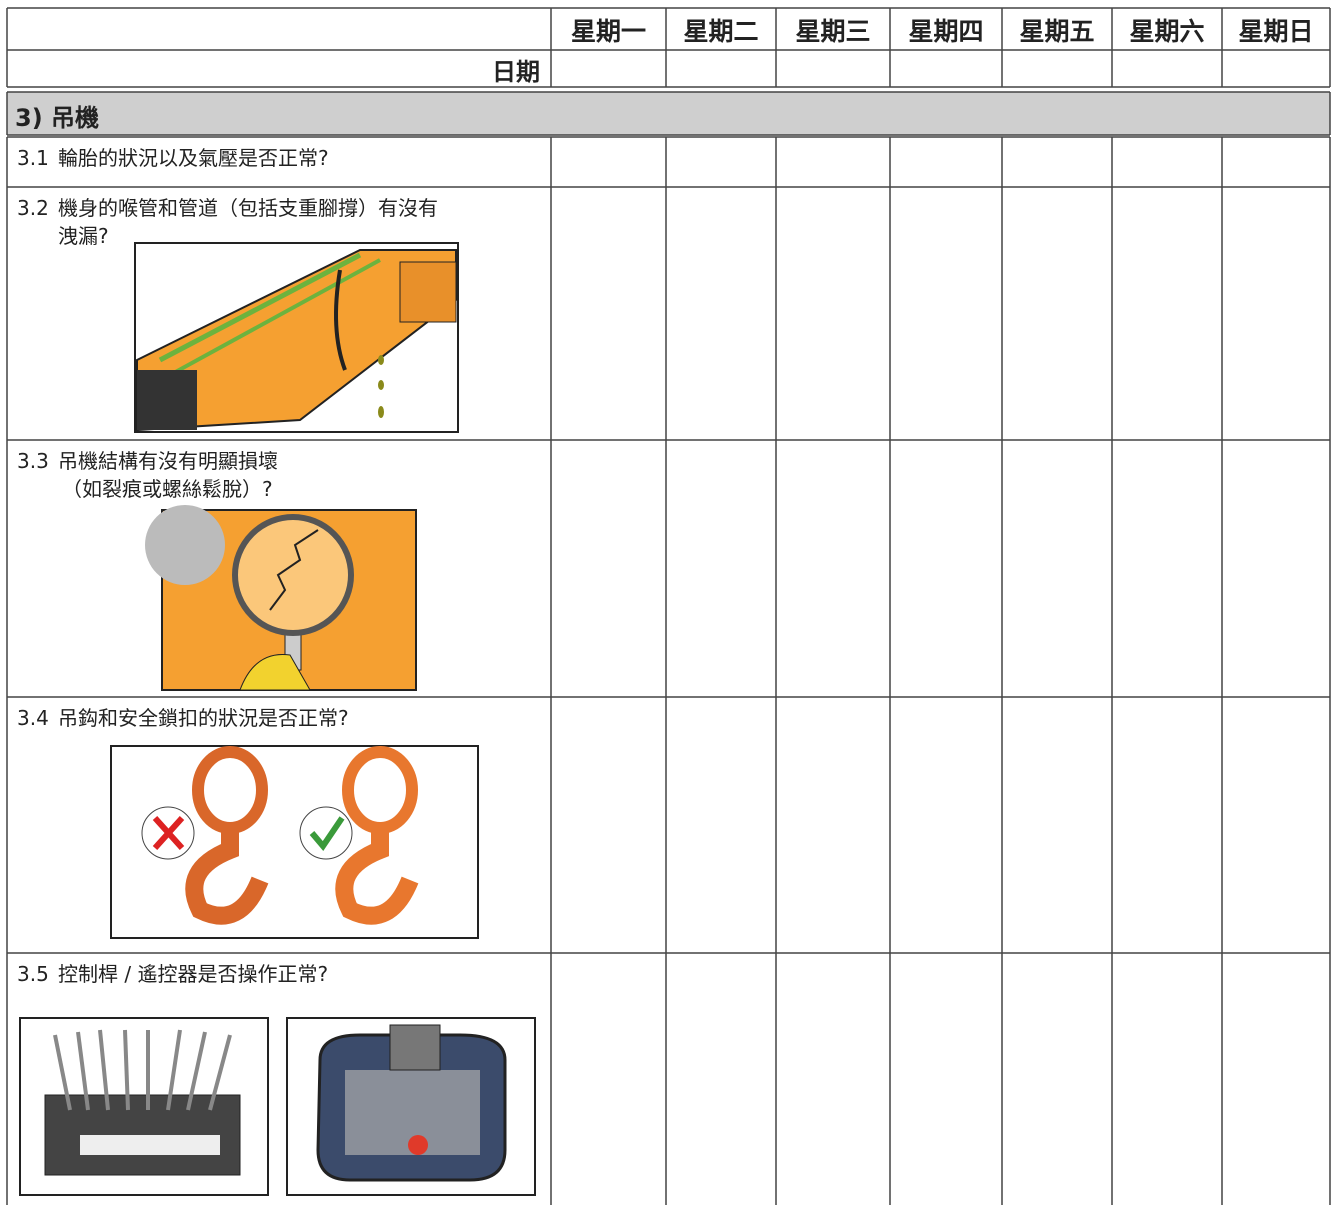 The image size is (1335, 1205). Describe the element at coordinates (83, 236) in the screenshot. I see `item-text: 洩漏?` at that location.